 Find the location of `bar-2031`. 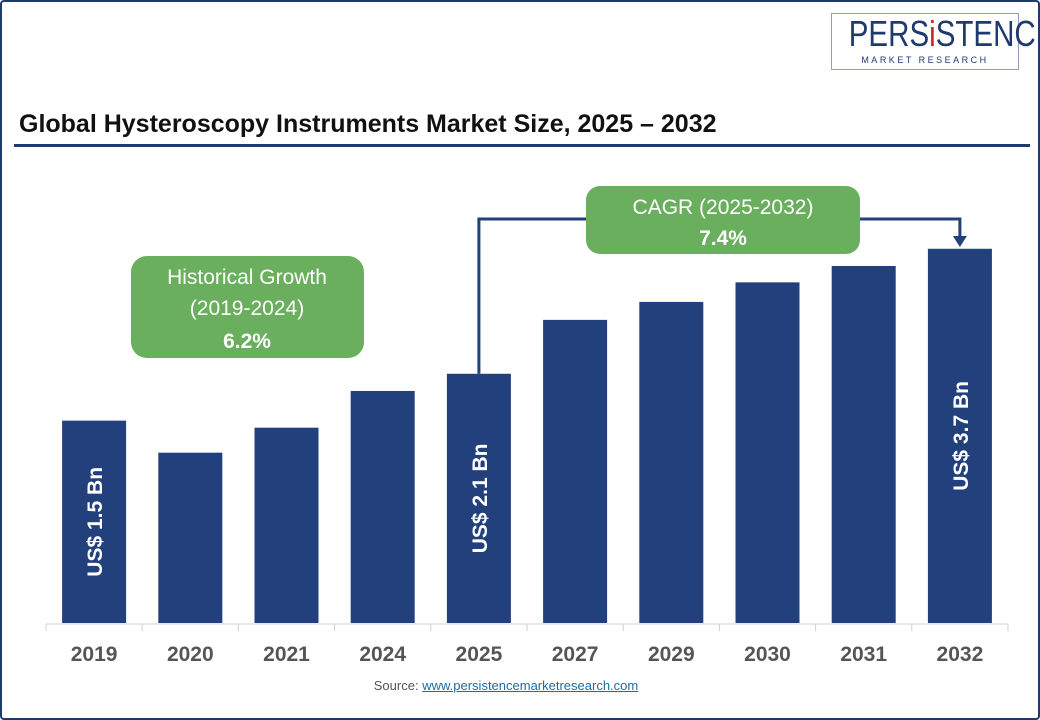

bar-2031 is located at coordinates (863, 444).